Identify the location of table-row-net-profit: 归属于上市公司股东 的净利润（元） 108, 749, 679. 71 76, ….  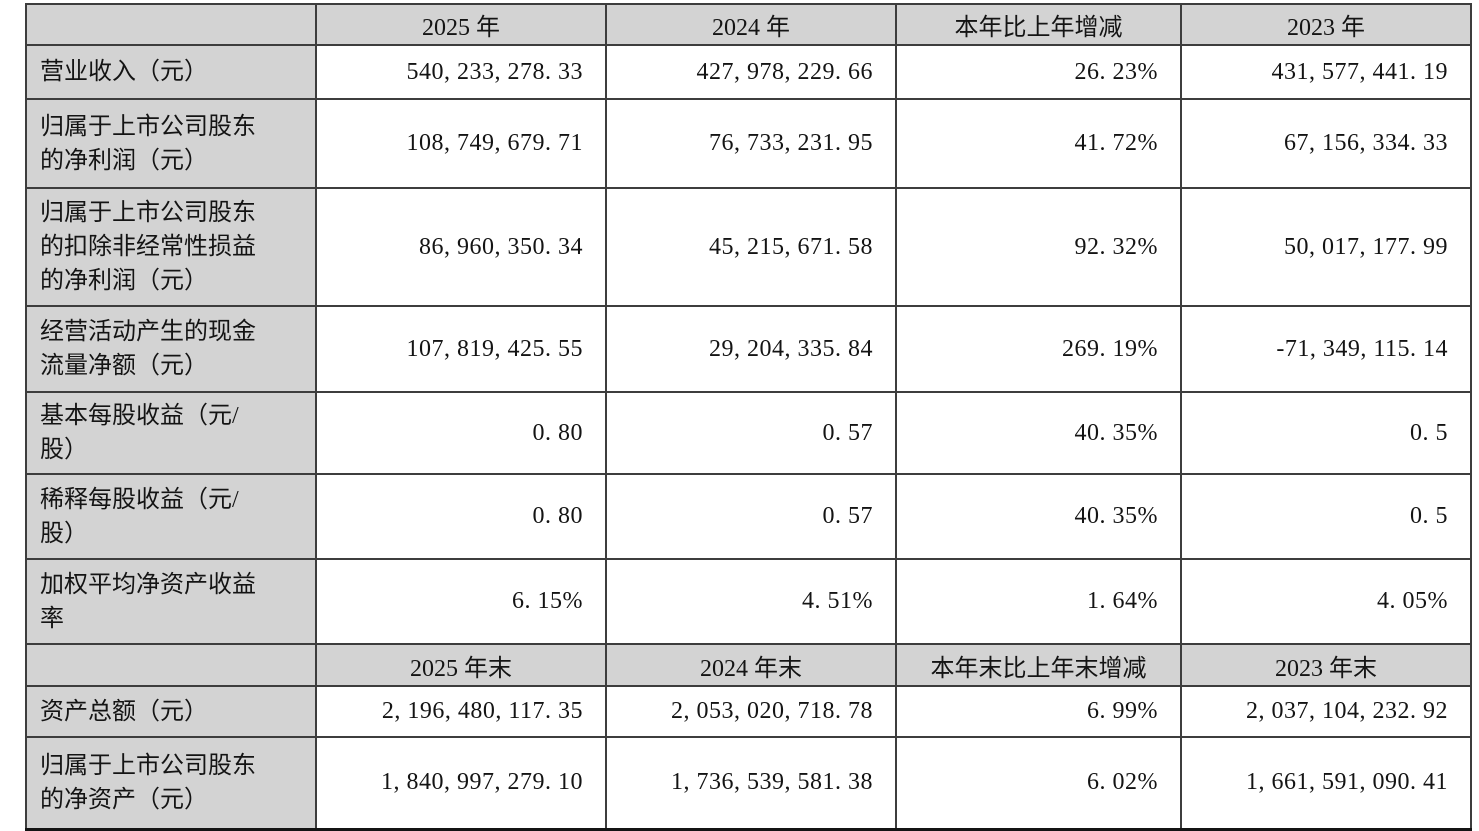
(748, 143).